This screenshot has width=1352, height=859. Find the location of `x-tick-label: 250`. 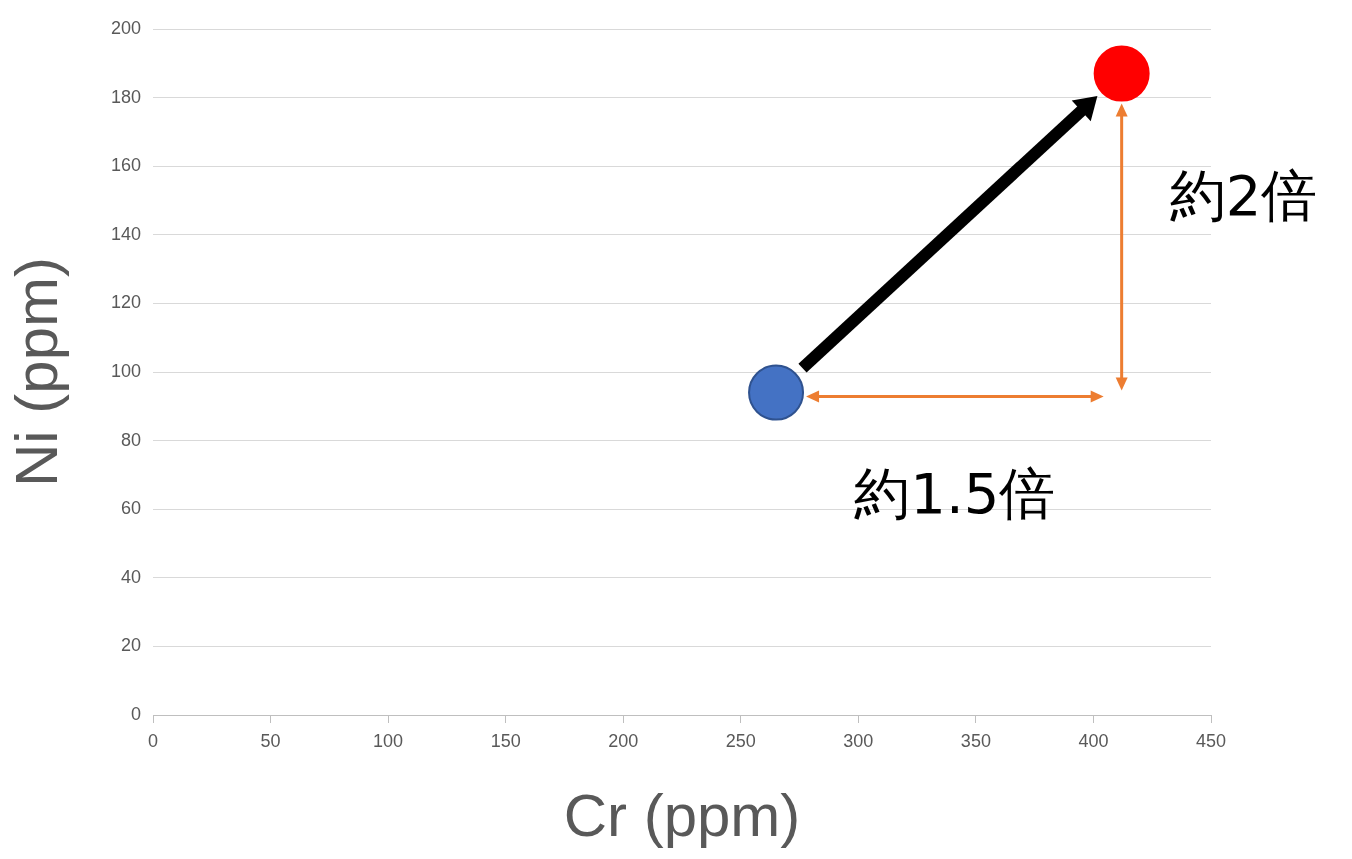

x-tick-label: 250 is located at coordinates (740, 740).